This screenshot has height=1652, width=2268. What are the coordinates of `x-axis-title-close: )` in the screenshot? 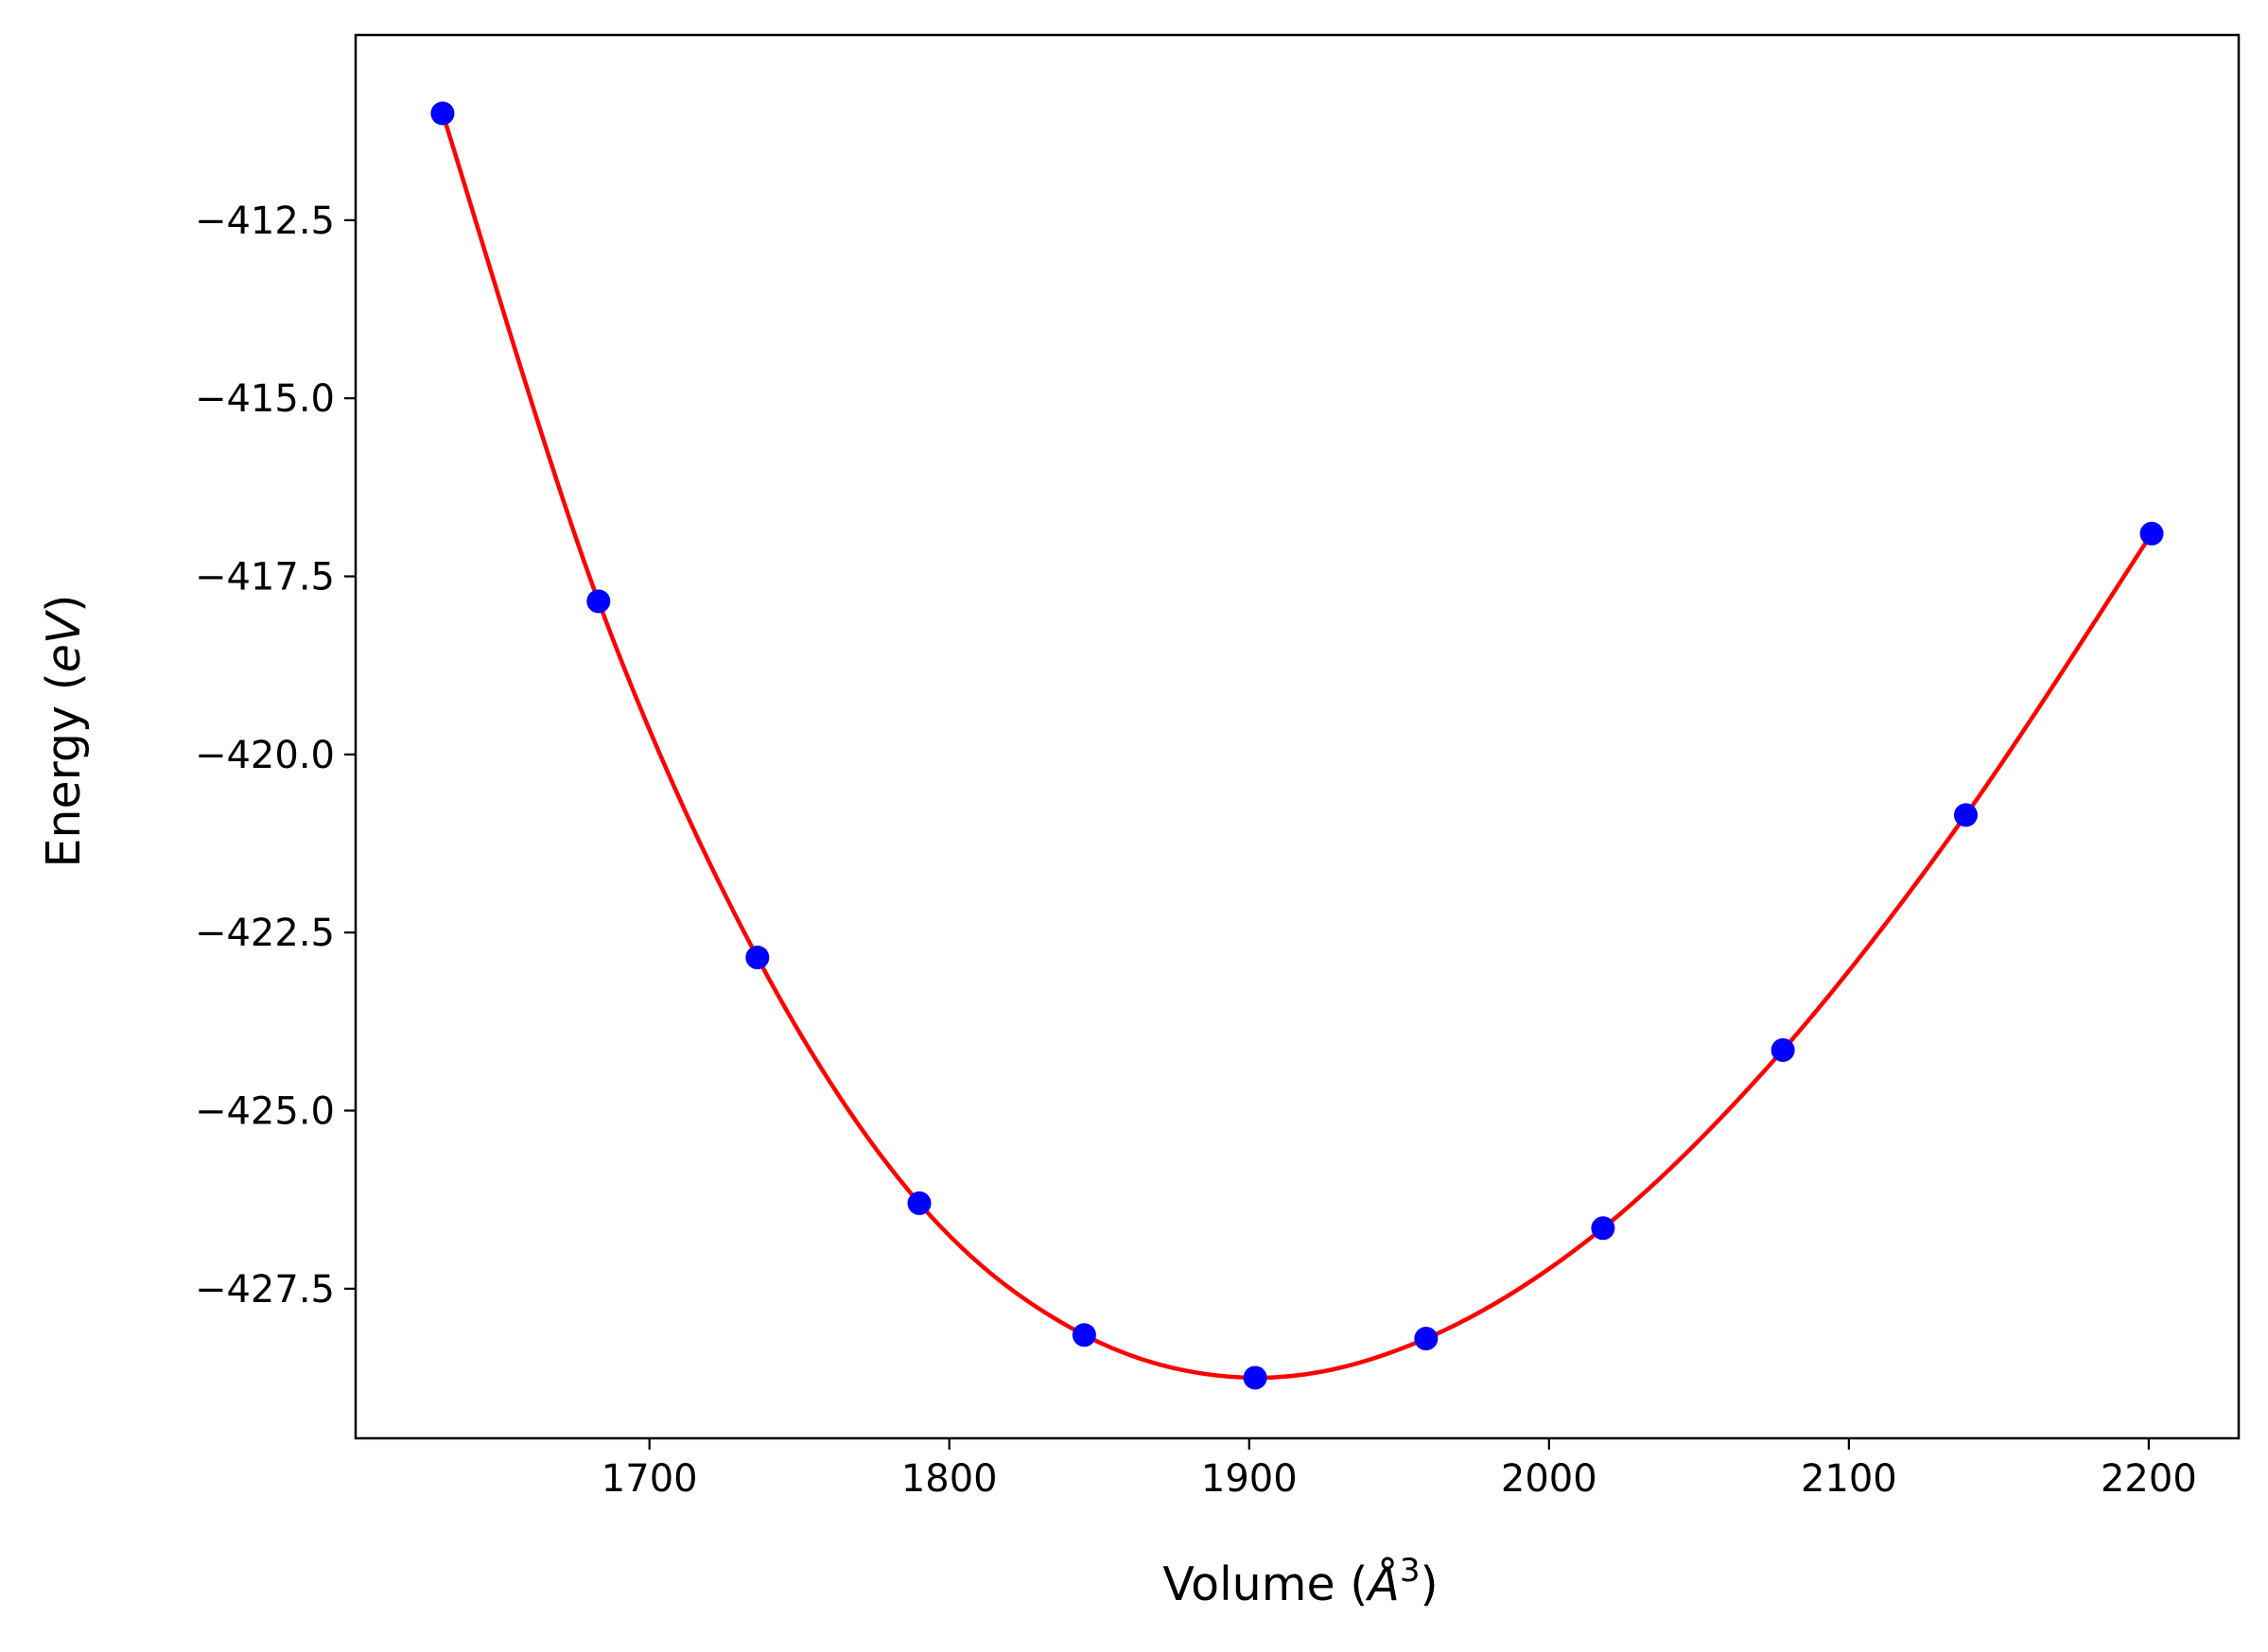 It's located at (1430, 1584).